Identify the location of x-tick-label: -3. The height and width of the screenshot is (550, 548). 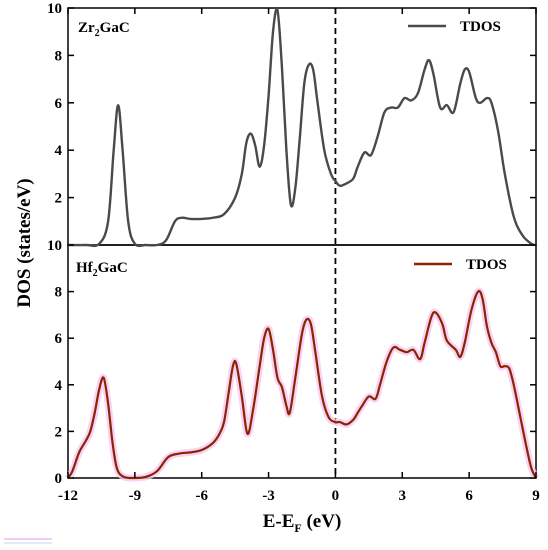
(268, 496).